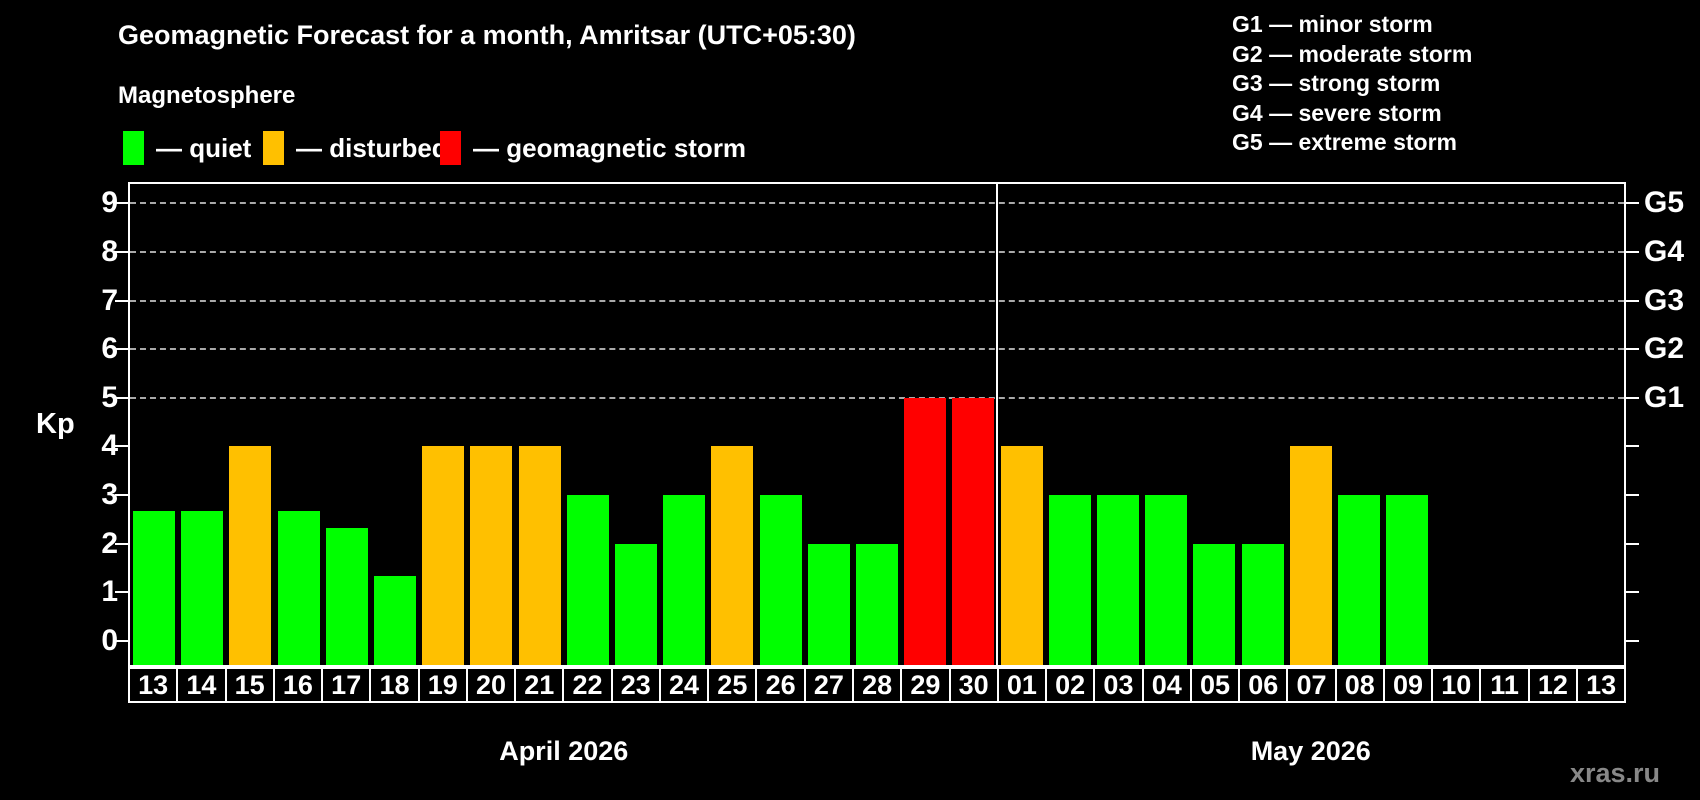  Describe the element at coordinates (249, 685) in the screenshot. I see `day-label-cell: 15` at that location.